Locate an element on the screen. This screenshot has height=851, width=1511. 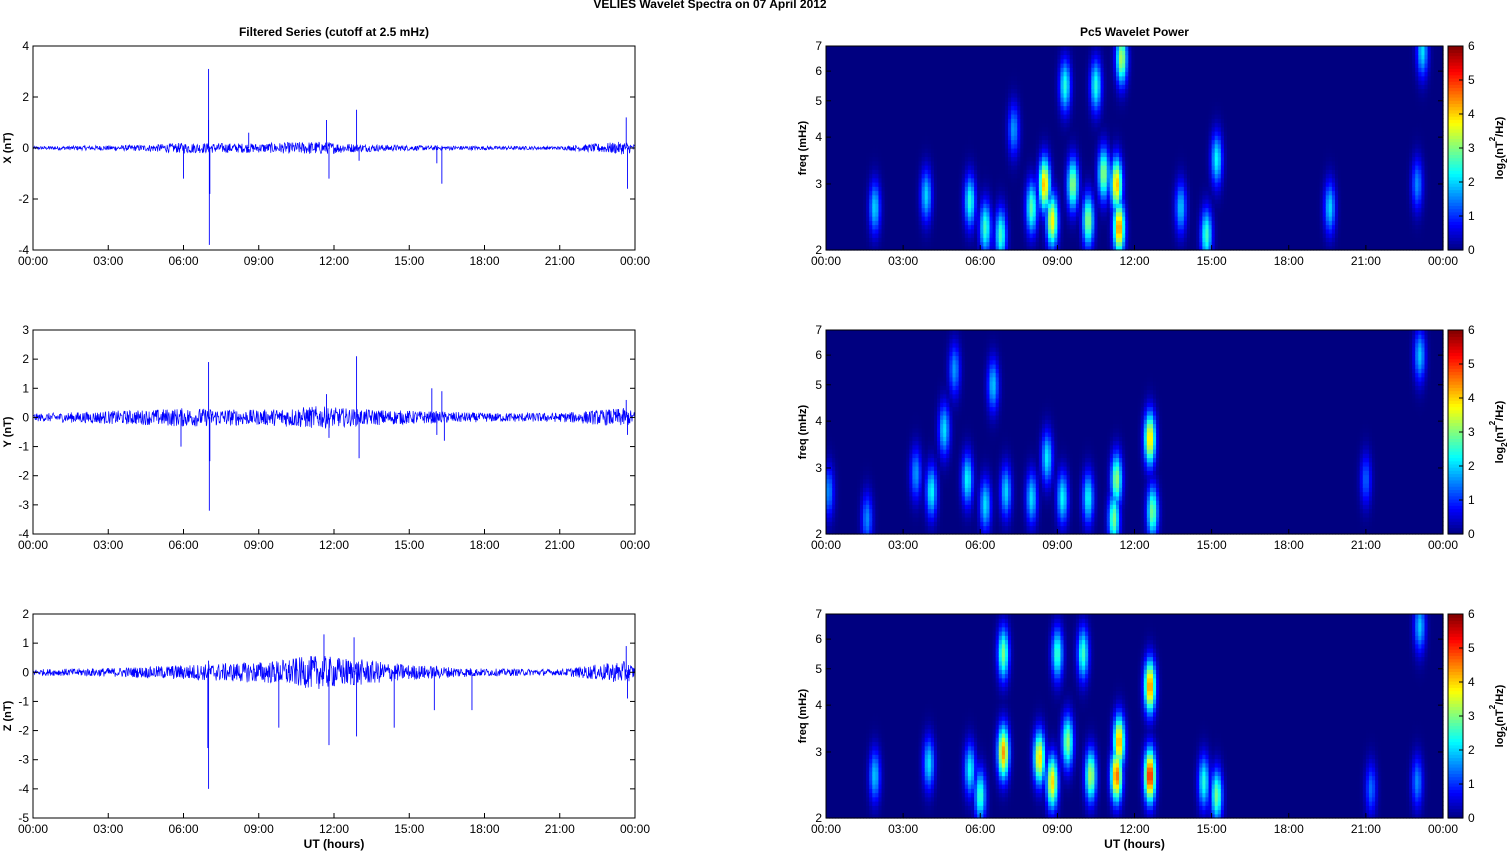
y-tick-label: 4 is located at coordinates (25, 46).